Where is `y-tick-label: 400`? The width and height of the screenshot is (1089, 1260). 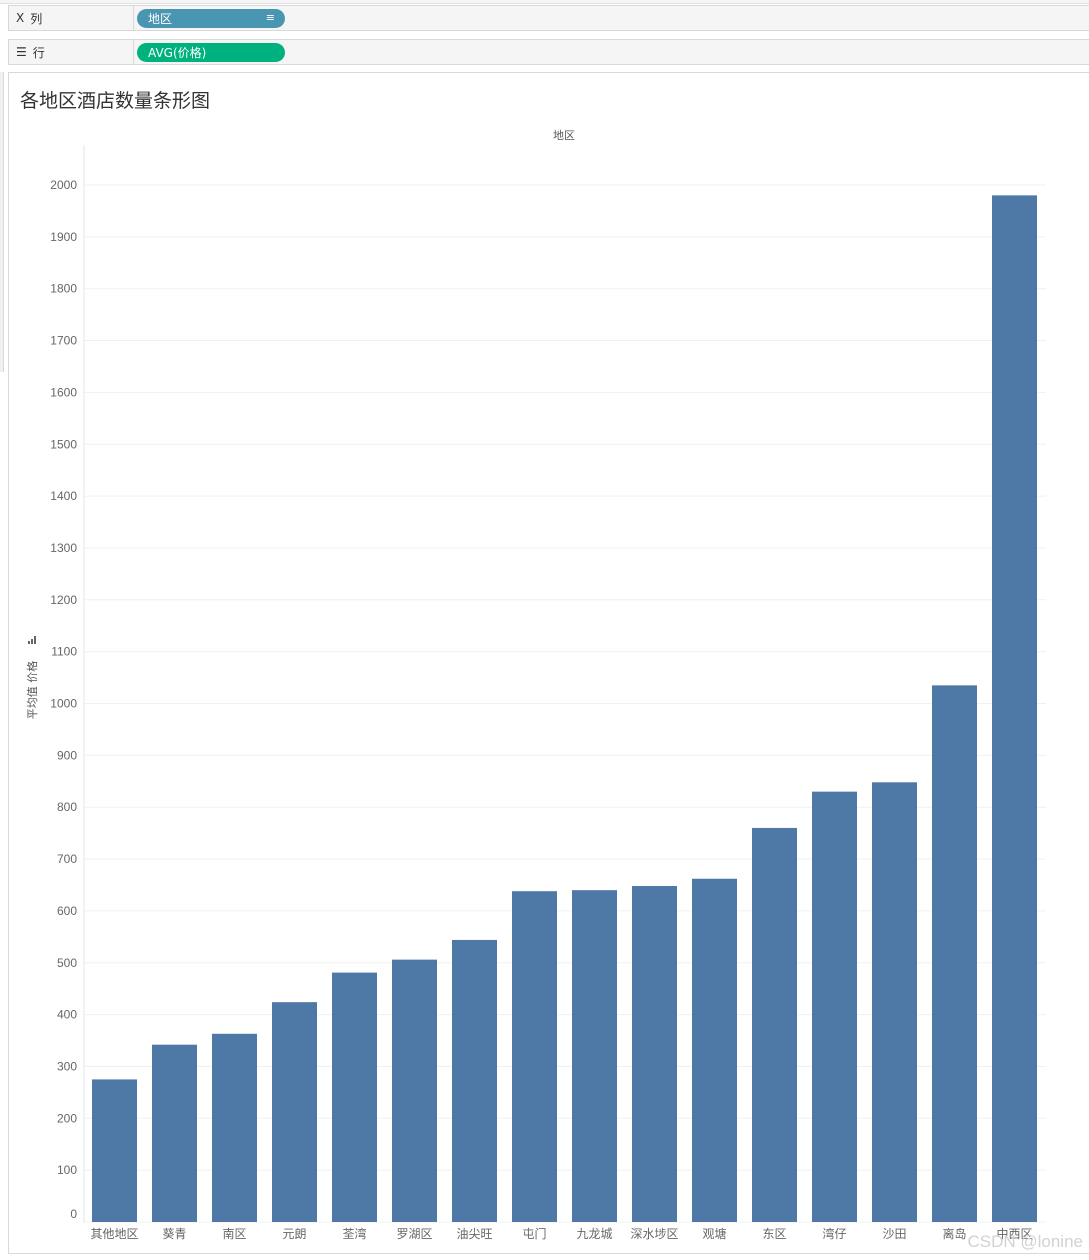 y-tick-label: 400 is located at coordinates (67, 1015).